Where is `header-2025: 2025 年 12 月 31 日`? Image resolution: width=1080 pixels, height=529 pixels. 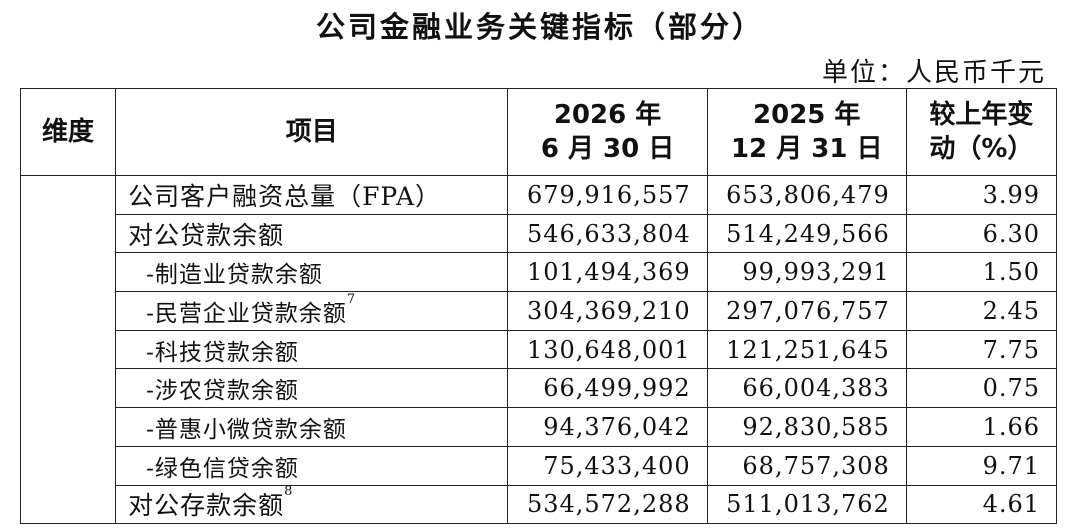 header-2025: 2025 年 12 月 31 日 is located at coordinates (806, 132).